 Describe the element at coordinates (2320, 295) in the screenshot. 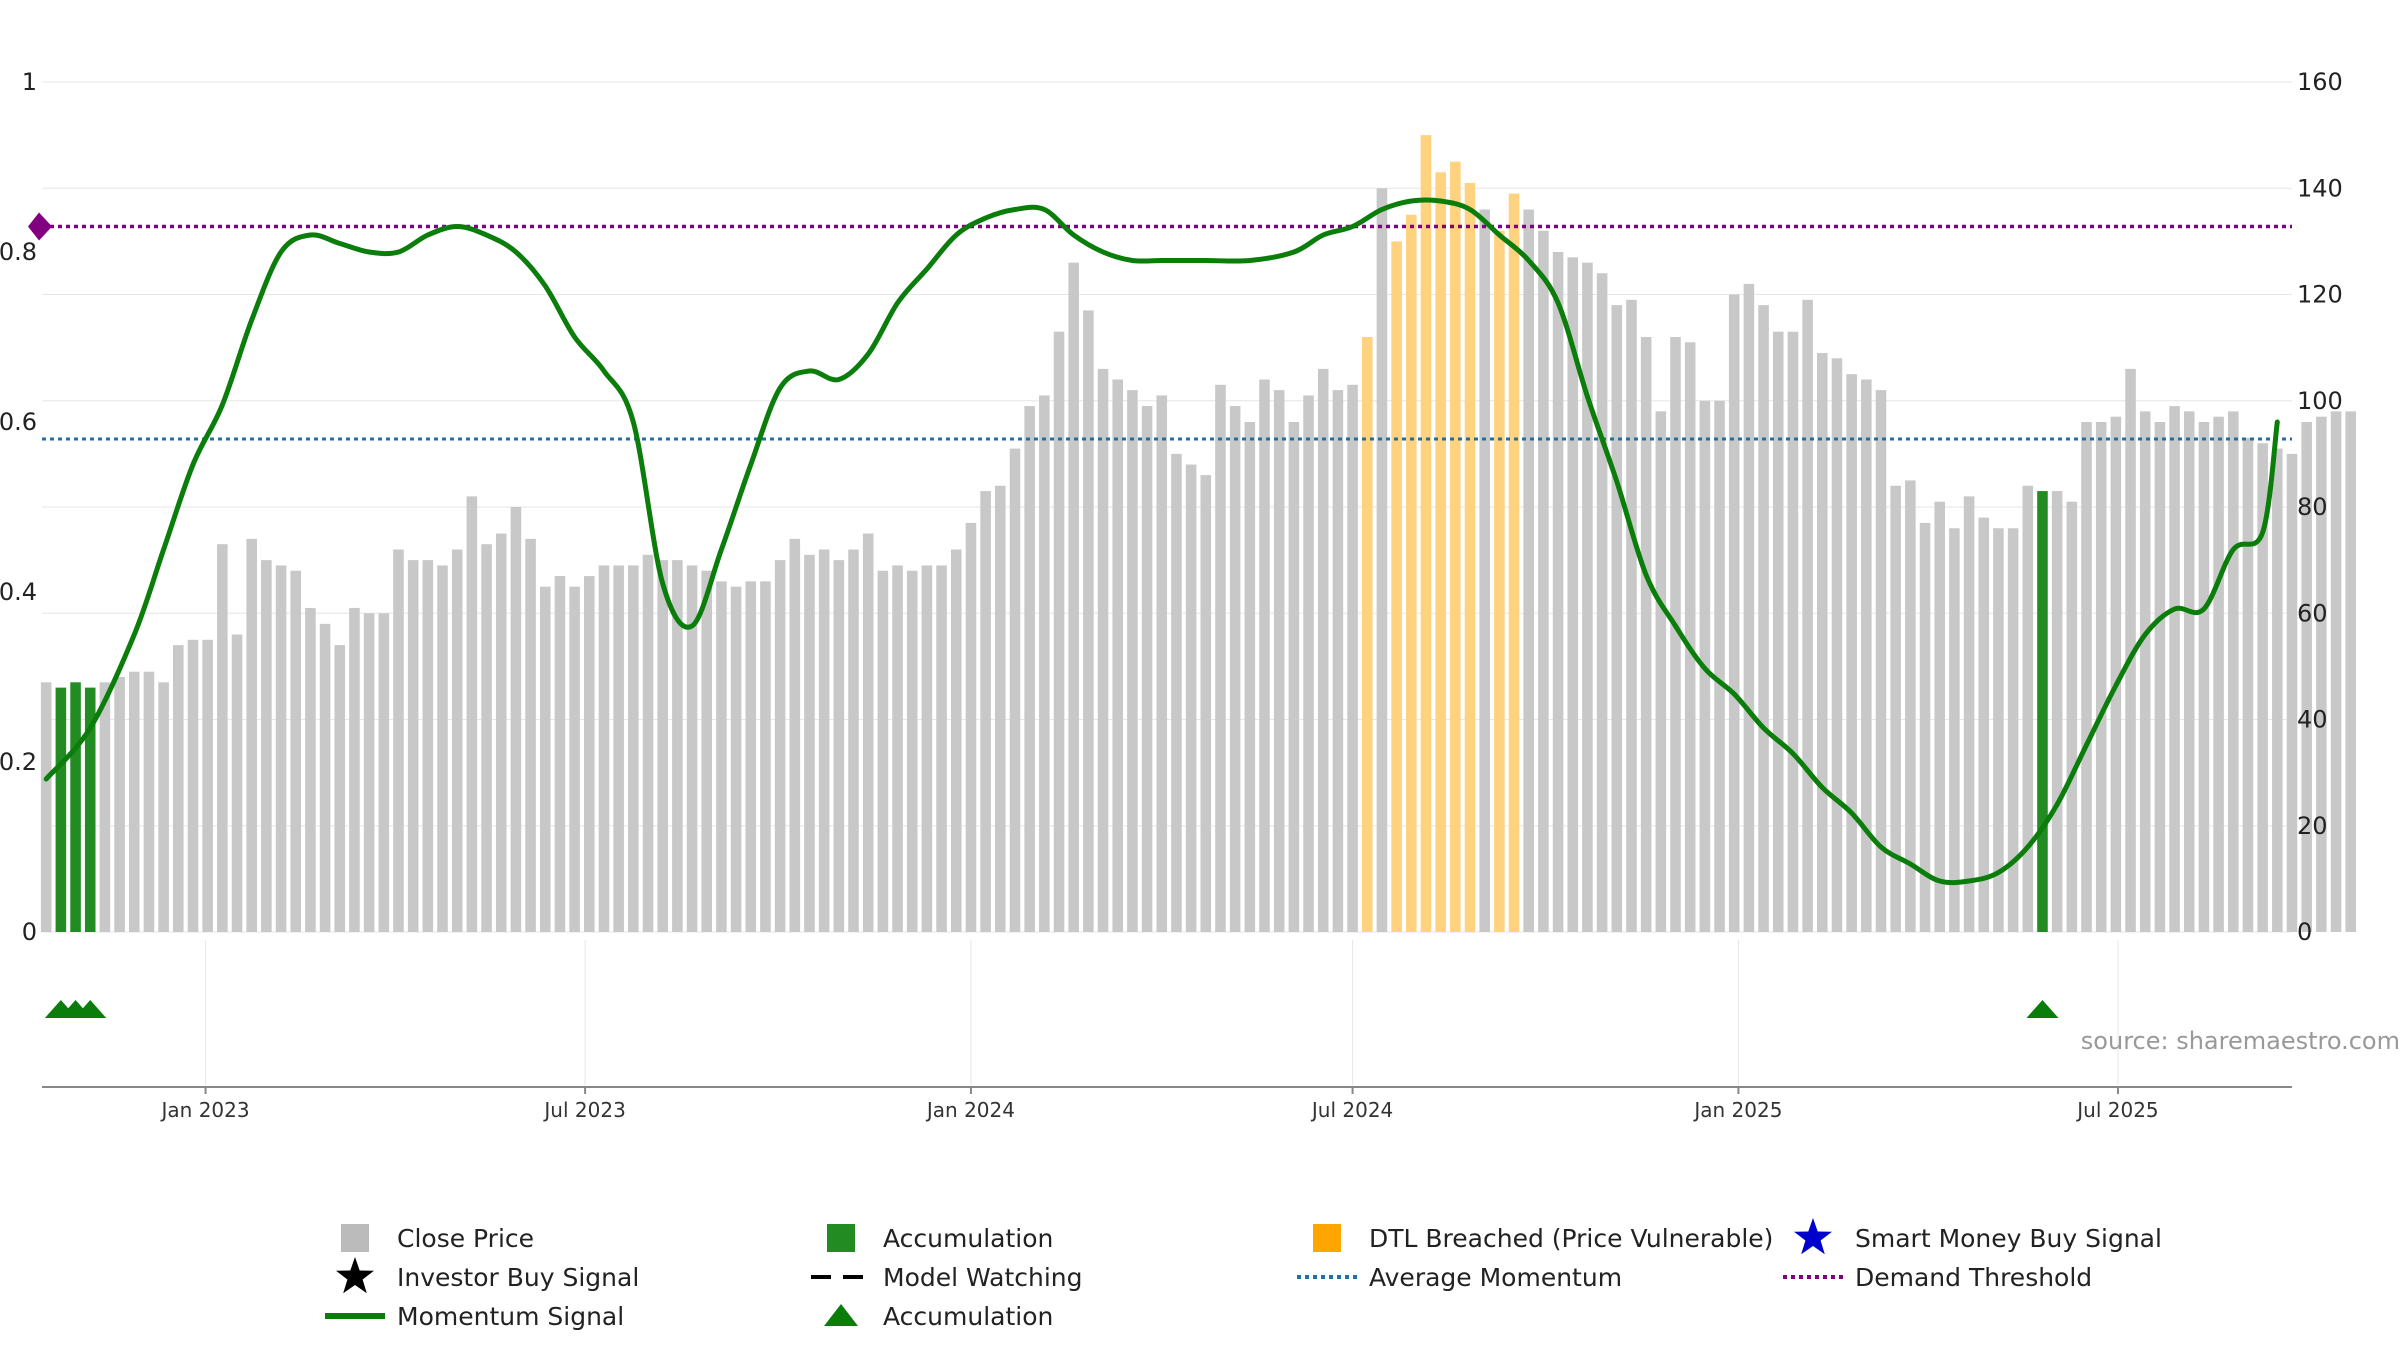

I see `right-axis-tick-label: 120` at that location.